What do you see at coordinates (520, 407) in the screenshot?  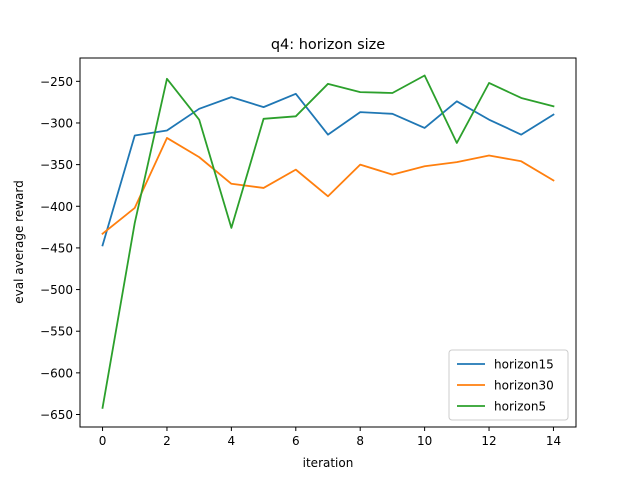 I see `legend-label-2: horizon5` at bounding box center [520, 407].